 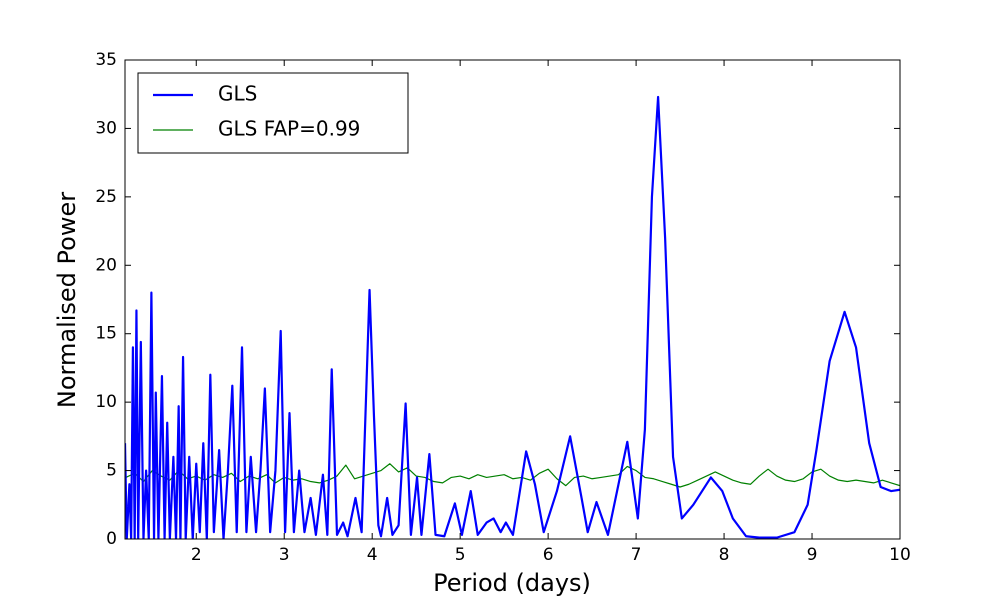 What do you see at coordinates (106, 402) in the screenshot?
I see `y-tick-label: 10` at bounding box center [106, 402].